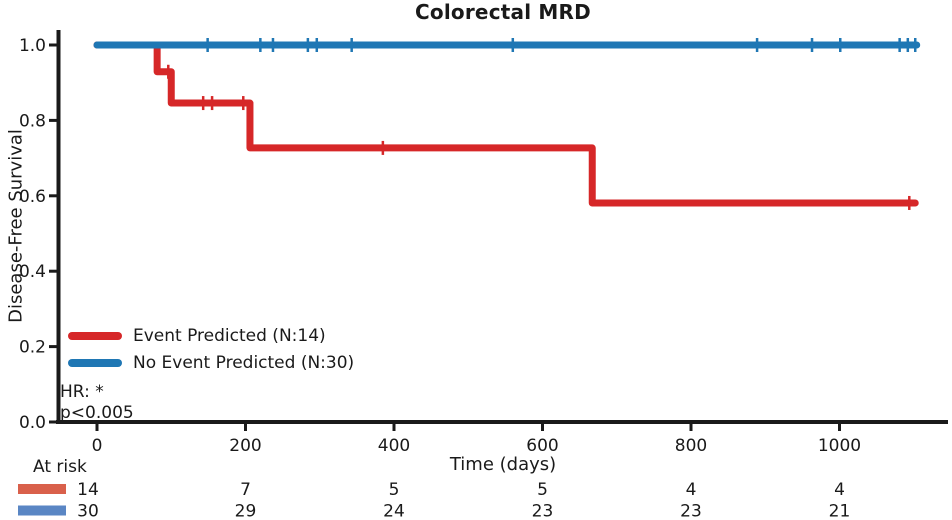  What do you see at coordinates (32, 423) in the screenshot?
I see `y-tick-label: 0.0` at bounding box center [32, 423].